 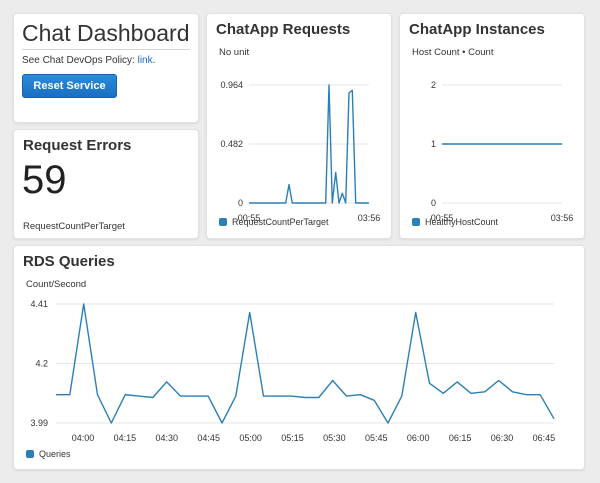 What do you see at coordinates (77, 145) in the screenshot?
I see `errors-title: Request Errors` at bounding box center [77, 145].